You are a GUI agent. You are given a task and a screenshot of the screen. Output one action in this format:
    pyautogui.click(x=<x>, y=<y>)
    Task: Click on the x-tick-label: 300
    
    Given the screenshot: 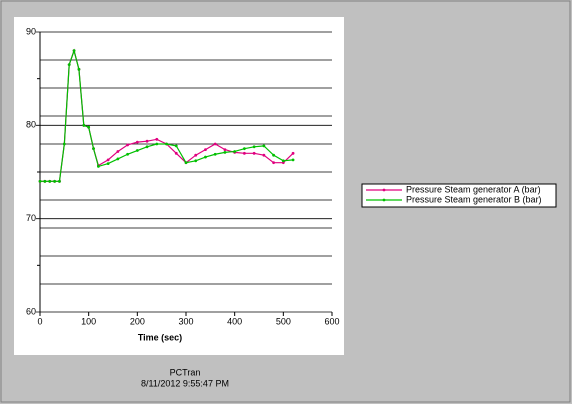 What is the action you would take?
    pyautogui.click(x=185, y=321)
    